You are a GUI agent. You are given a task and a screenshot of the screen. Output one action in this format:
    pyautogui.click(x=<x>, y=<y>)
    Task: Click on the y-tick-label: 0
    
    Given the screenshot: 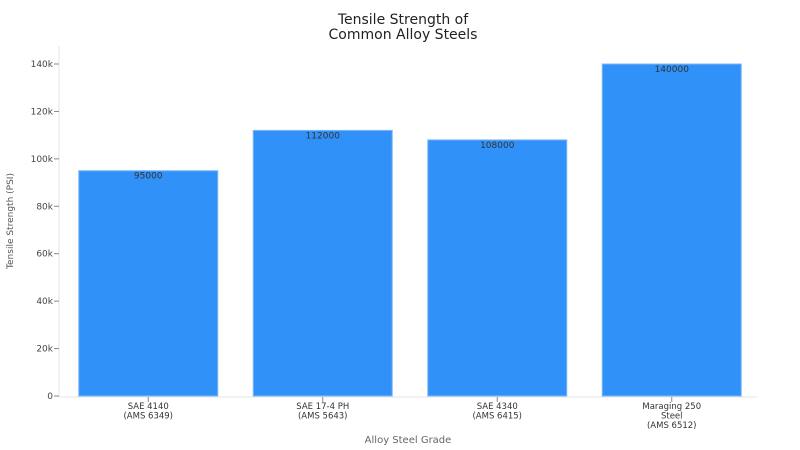 What is the action you would take?
    pyautogui.click(x=50, y=397)
    